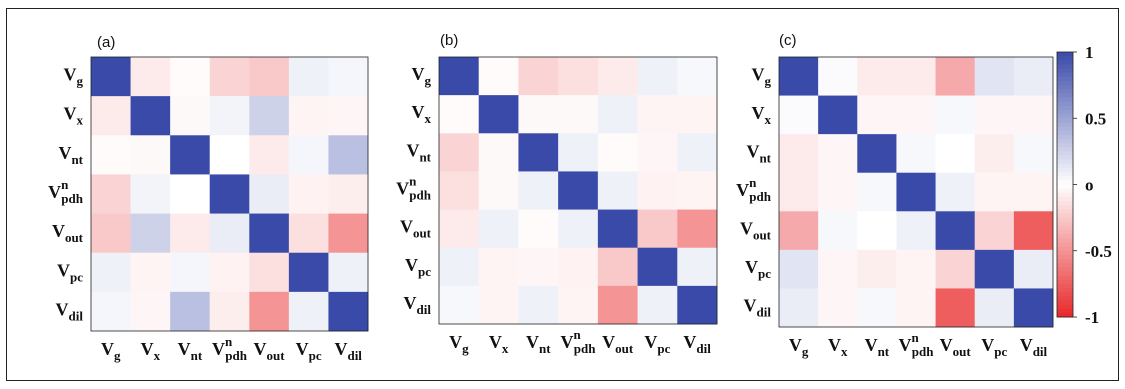 The height and width of the screenshot is (389, 1125). Describe the element at coordinates (190, 351) in the screenshot. I see `column-label: Vnt` at that location.